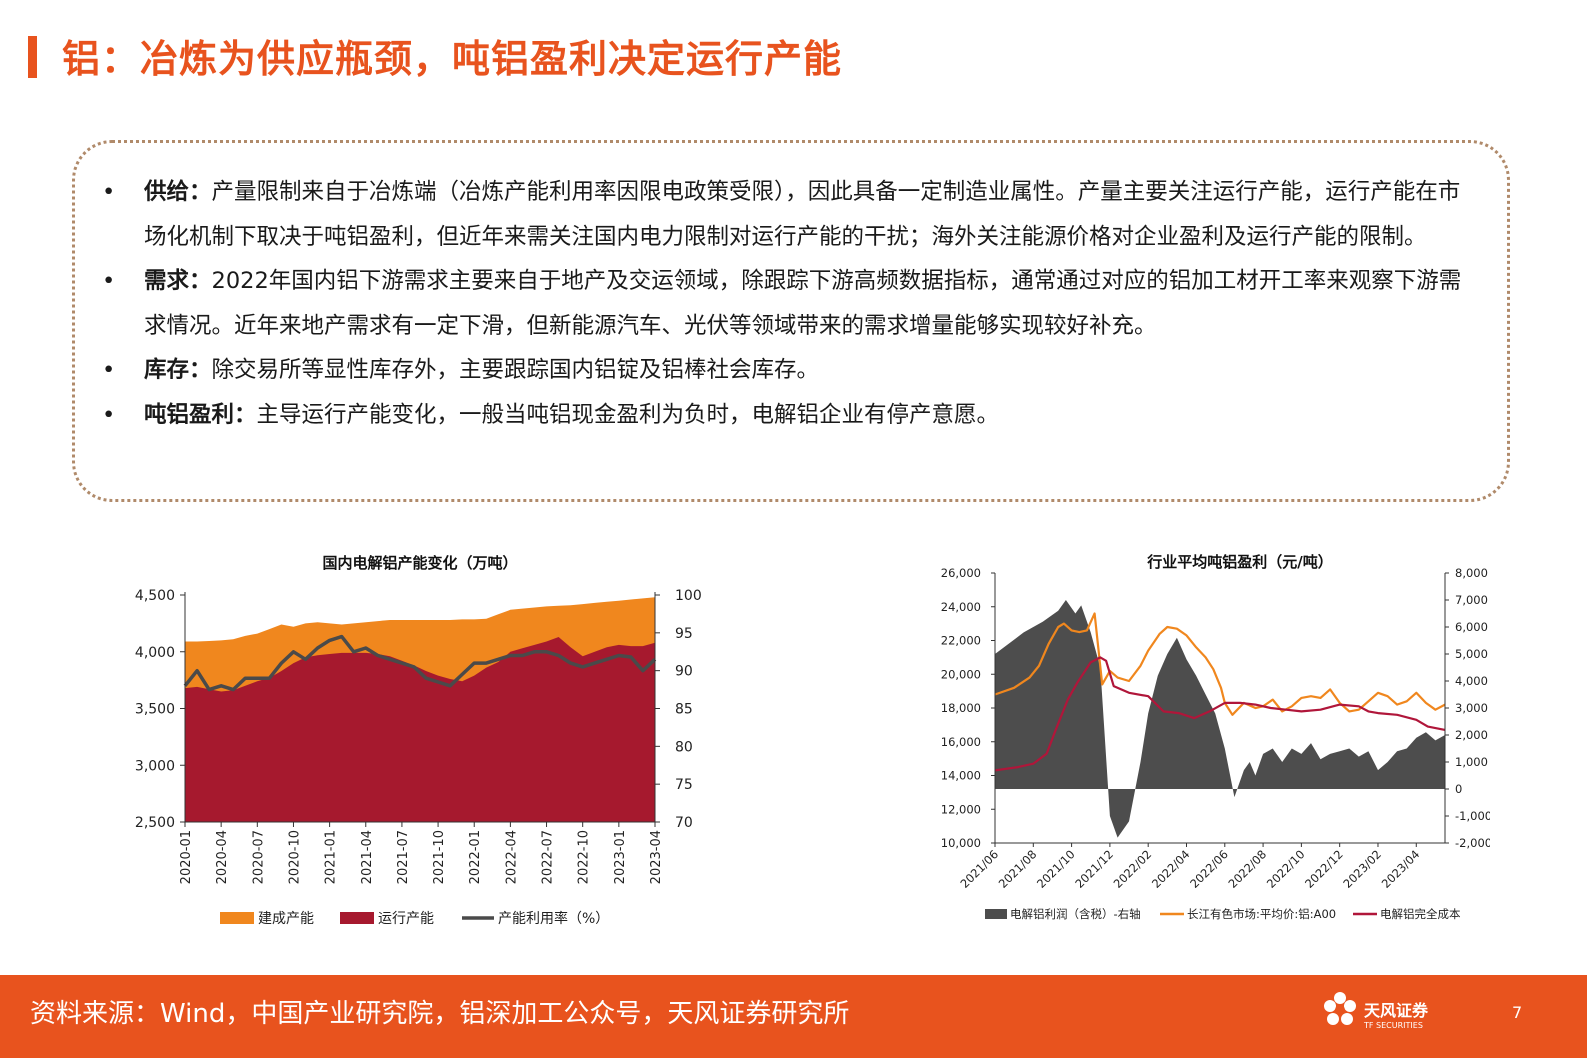  I want to click on bullet-text: 主导运行产能变化，一般当吨铝现金盈利为负时，电解铝企业有停产意愿。, so click(628, 414).